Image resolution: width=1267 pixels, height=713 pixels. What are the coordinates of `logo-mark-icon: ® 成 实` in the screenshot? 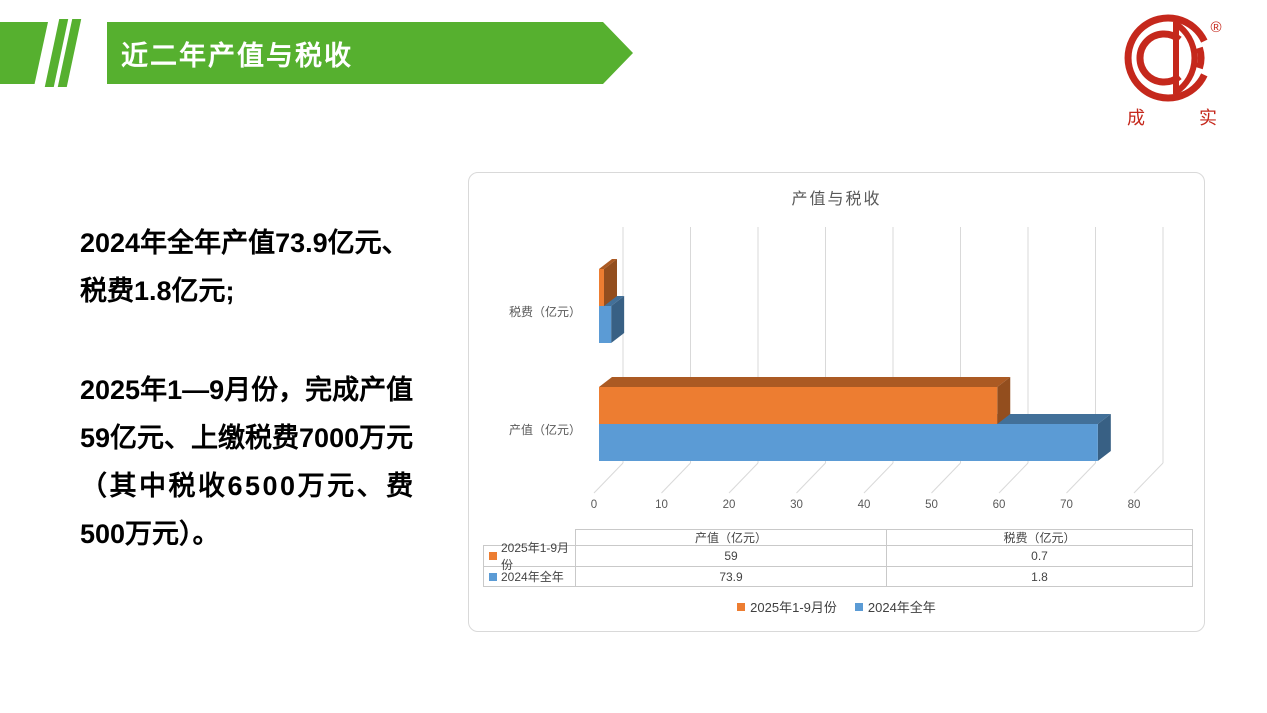 It's located at (1173, 71).